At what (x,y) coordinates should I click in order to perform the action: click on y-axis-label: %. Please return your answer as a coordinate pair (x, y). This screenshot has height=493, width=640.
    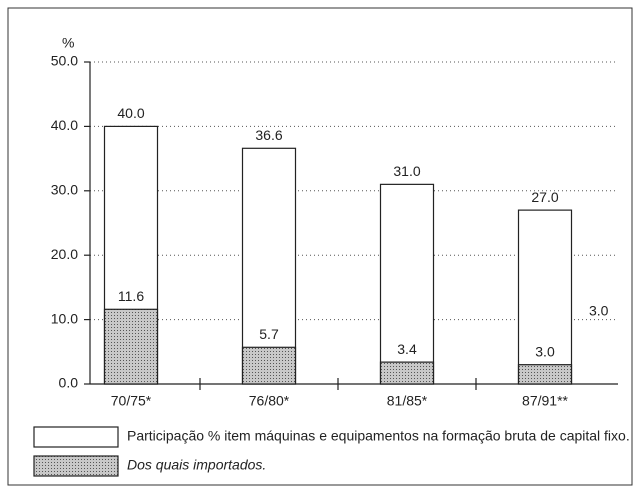
    Looking at the image, I should click on (68, 43).